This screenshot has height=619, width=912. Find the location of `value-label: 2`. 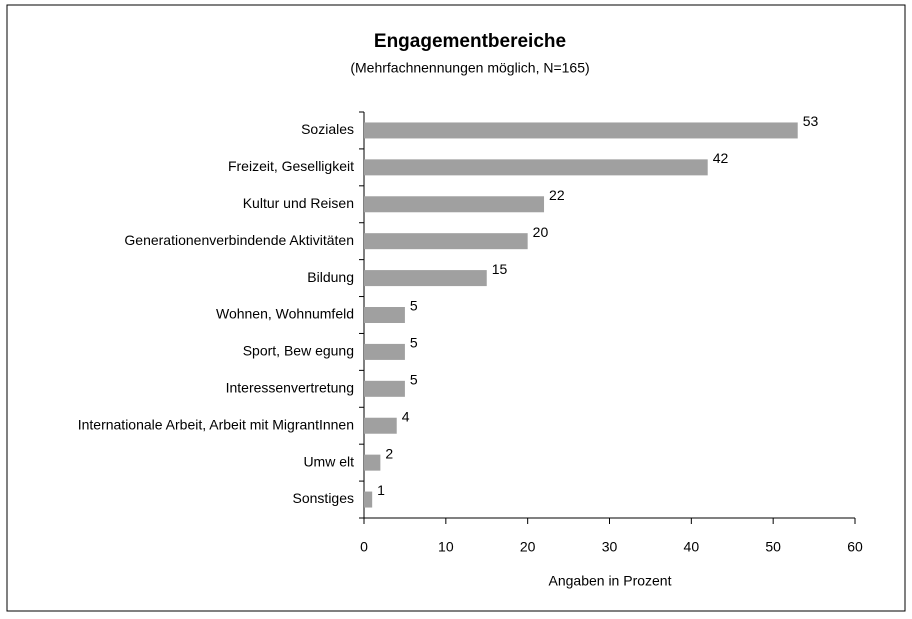

value-label: 2 is located at coordinates (389, 453).